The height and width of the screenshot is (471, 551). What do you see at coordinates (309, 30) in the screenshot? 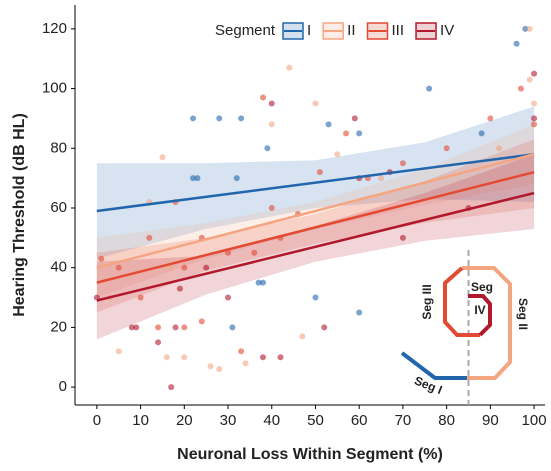
I see `legend-label: I` at bounding box center [309, 30].